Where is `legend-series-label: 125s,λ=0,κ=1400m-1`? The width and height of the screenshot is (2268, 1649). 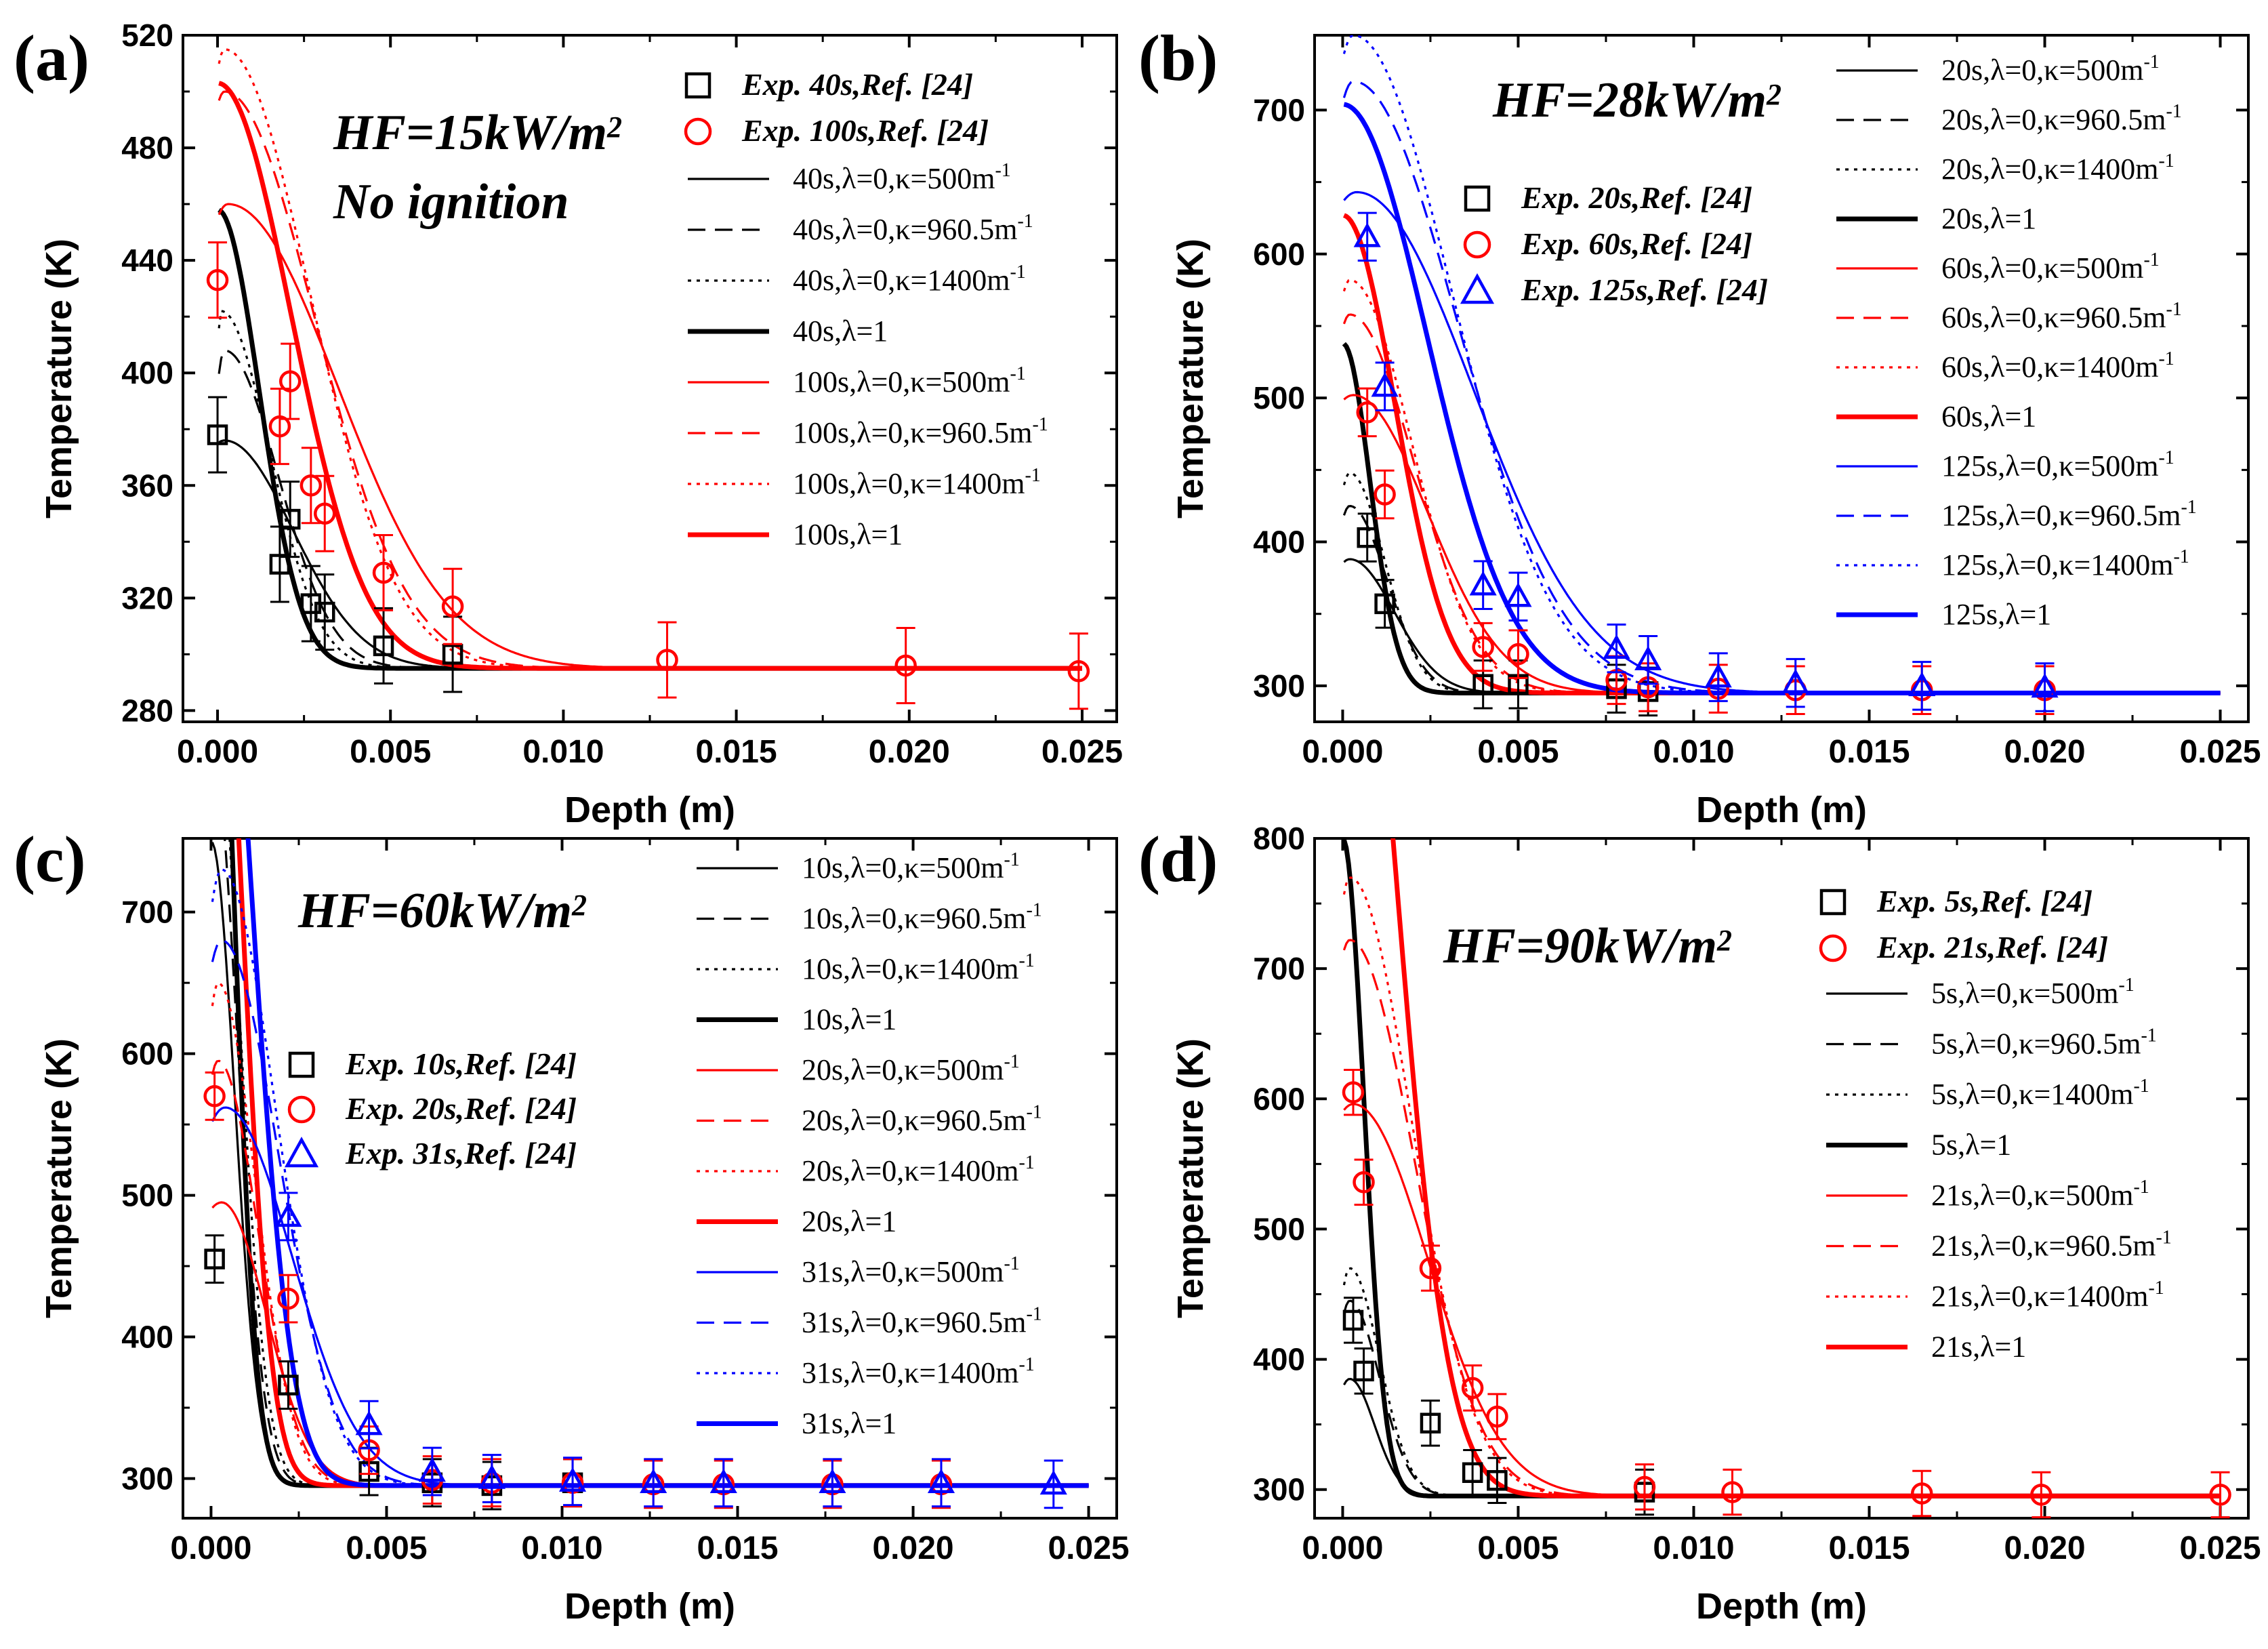
legend-series-label: 125s,λ=0,κ=1400m-1 is located at coordinates (2065, 564).